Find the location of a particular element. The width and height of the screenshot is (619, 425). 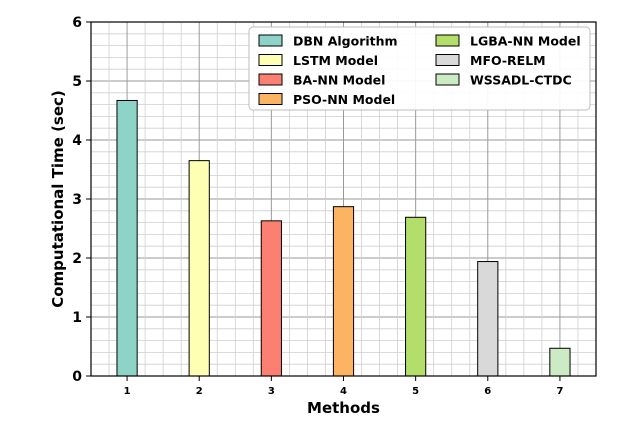

y-tick-label: 6 is located at coordinates (77, 23).